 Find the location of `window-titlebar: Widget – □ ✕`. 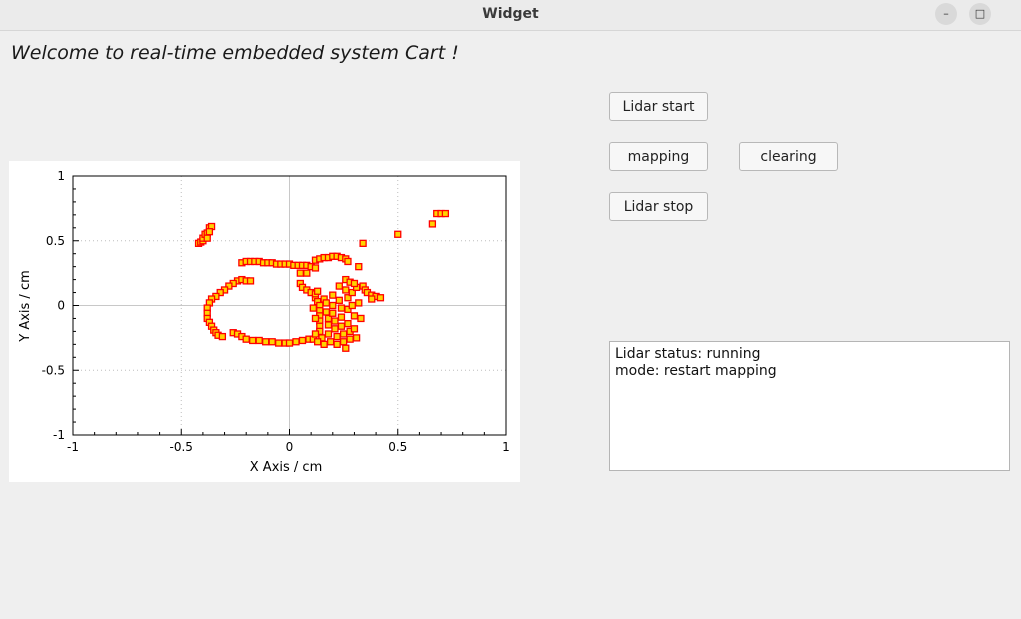

window-titlebar: Widget – □ ✕ is located at coordinates (510, 15).